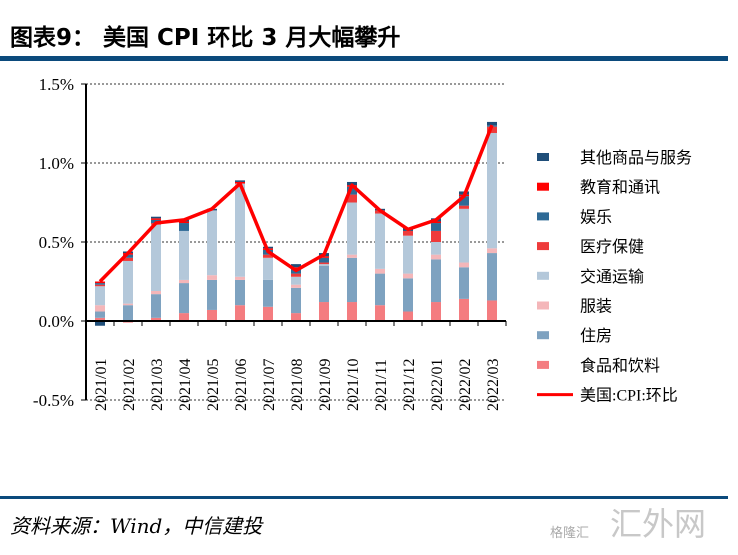 This screenshot has width=738, height=555. What do you see at coordinates (364, 497) in the screenshot?
I see `footer-divider` at bounding box center [364, 497].